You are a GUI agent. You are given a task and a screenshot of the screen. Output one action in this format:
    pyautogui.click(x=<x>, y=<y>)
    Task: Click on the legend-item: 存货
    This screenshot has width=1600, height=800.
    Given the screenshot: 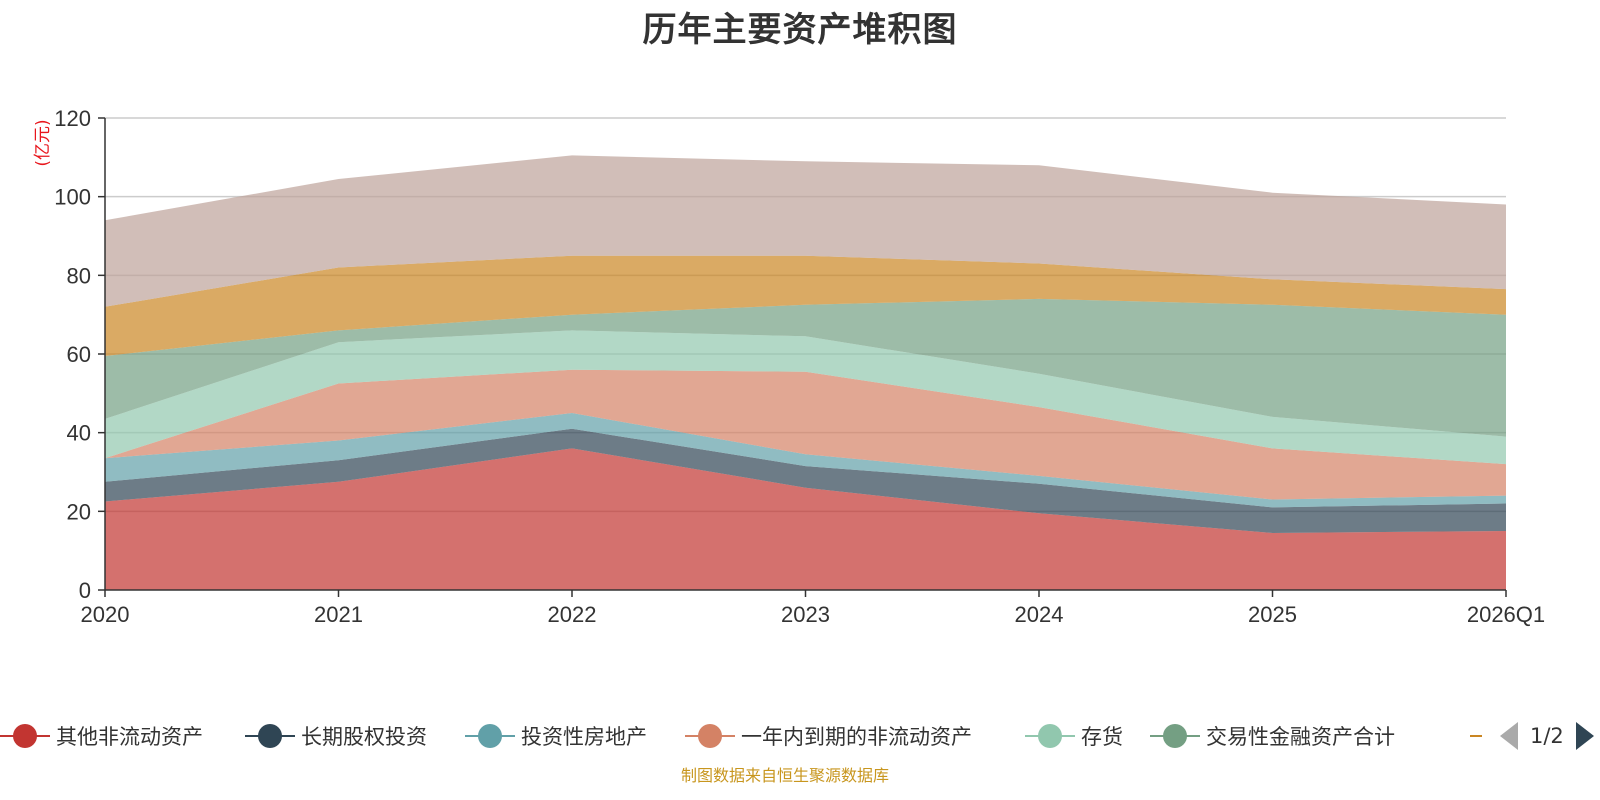 What is the action you would take?
    pyautogui.click(x=1074, y=736)
    